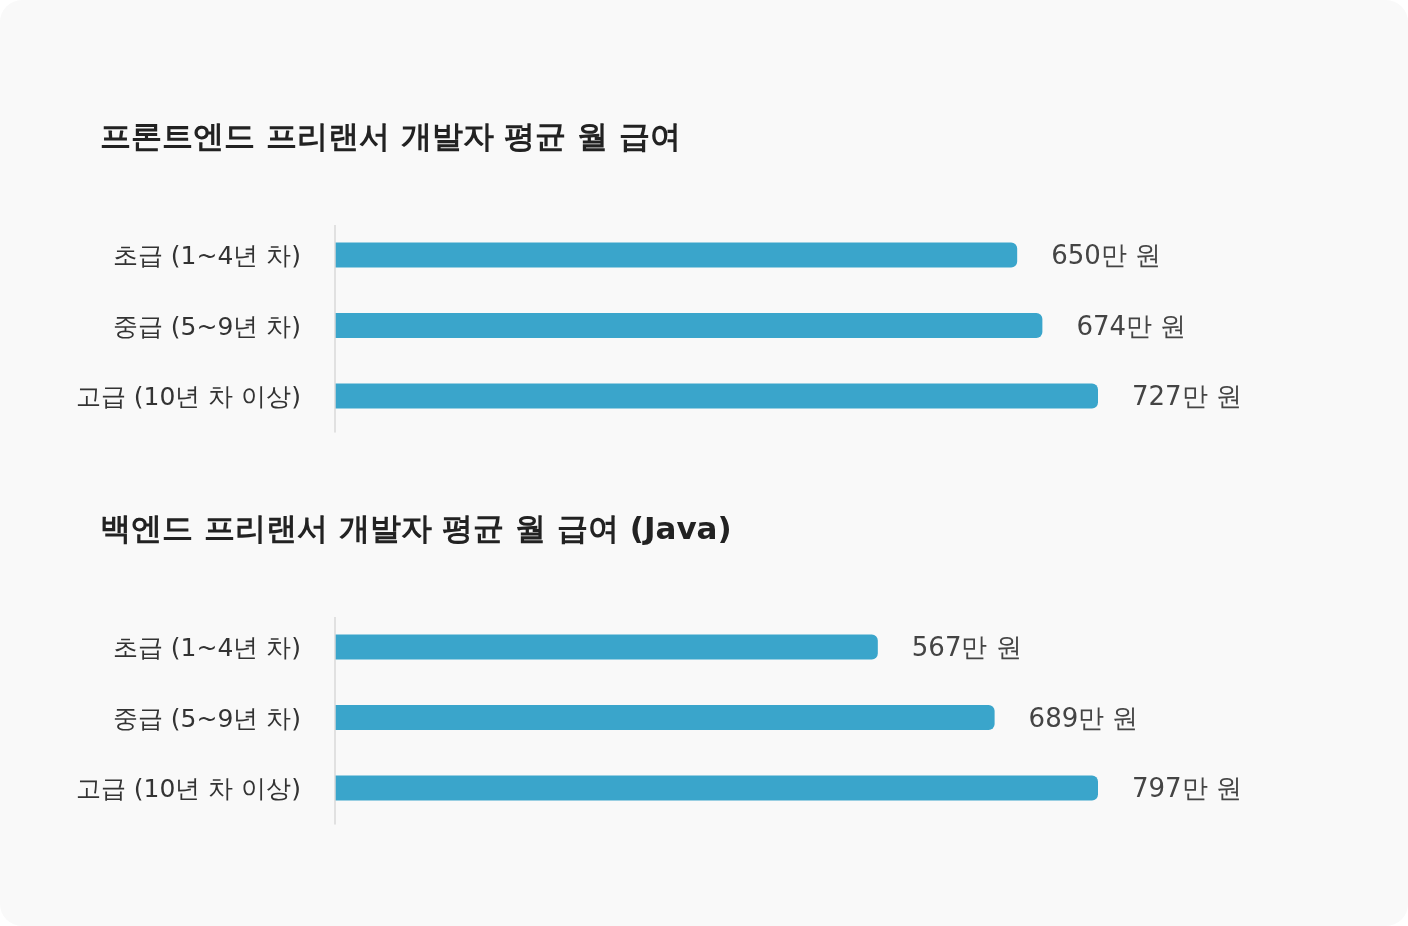 The image size is (1408, 926). What do you see at coordinates (1187, 788) in the screenshot?
I see `data-label: 797만 원` at bounding box center [1187, 788].